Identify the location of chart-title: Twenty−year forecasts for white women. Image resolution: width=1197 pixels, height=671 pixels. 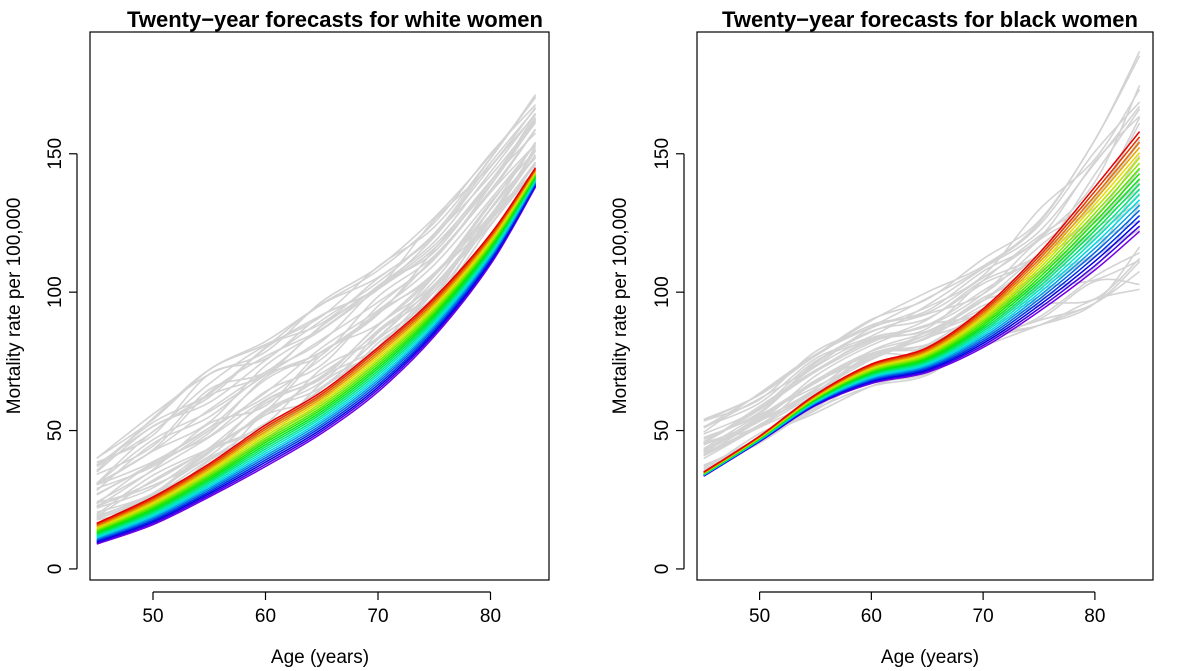
(335, 19).